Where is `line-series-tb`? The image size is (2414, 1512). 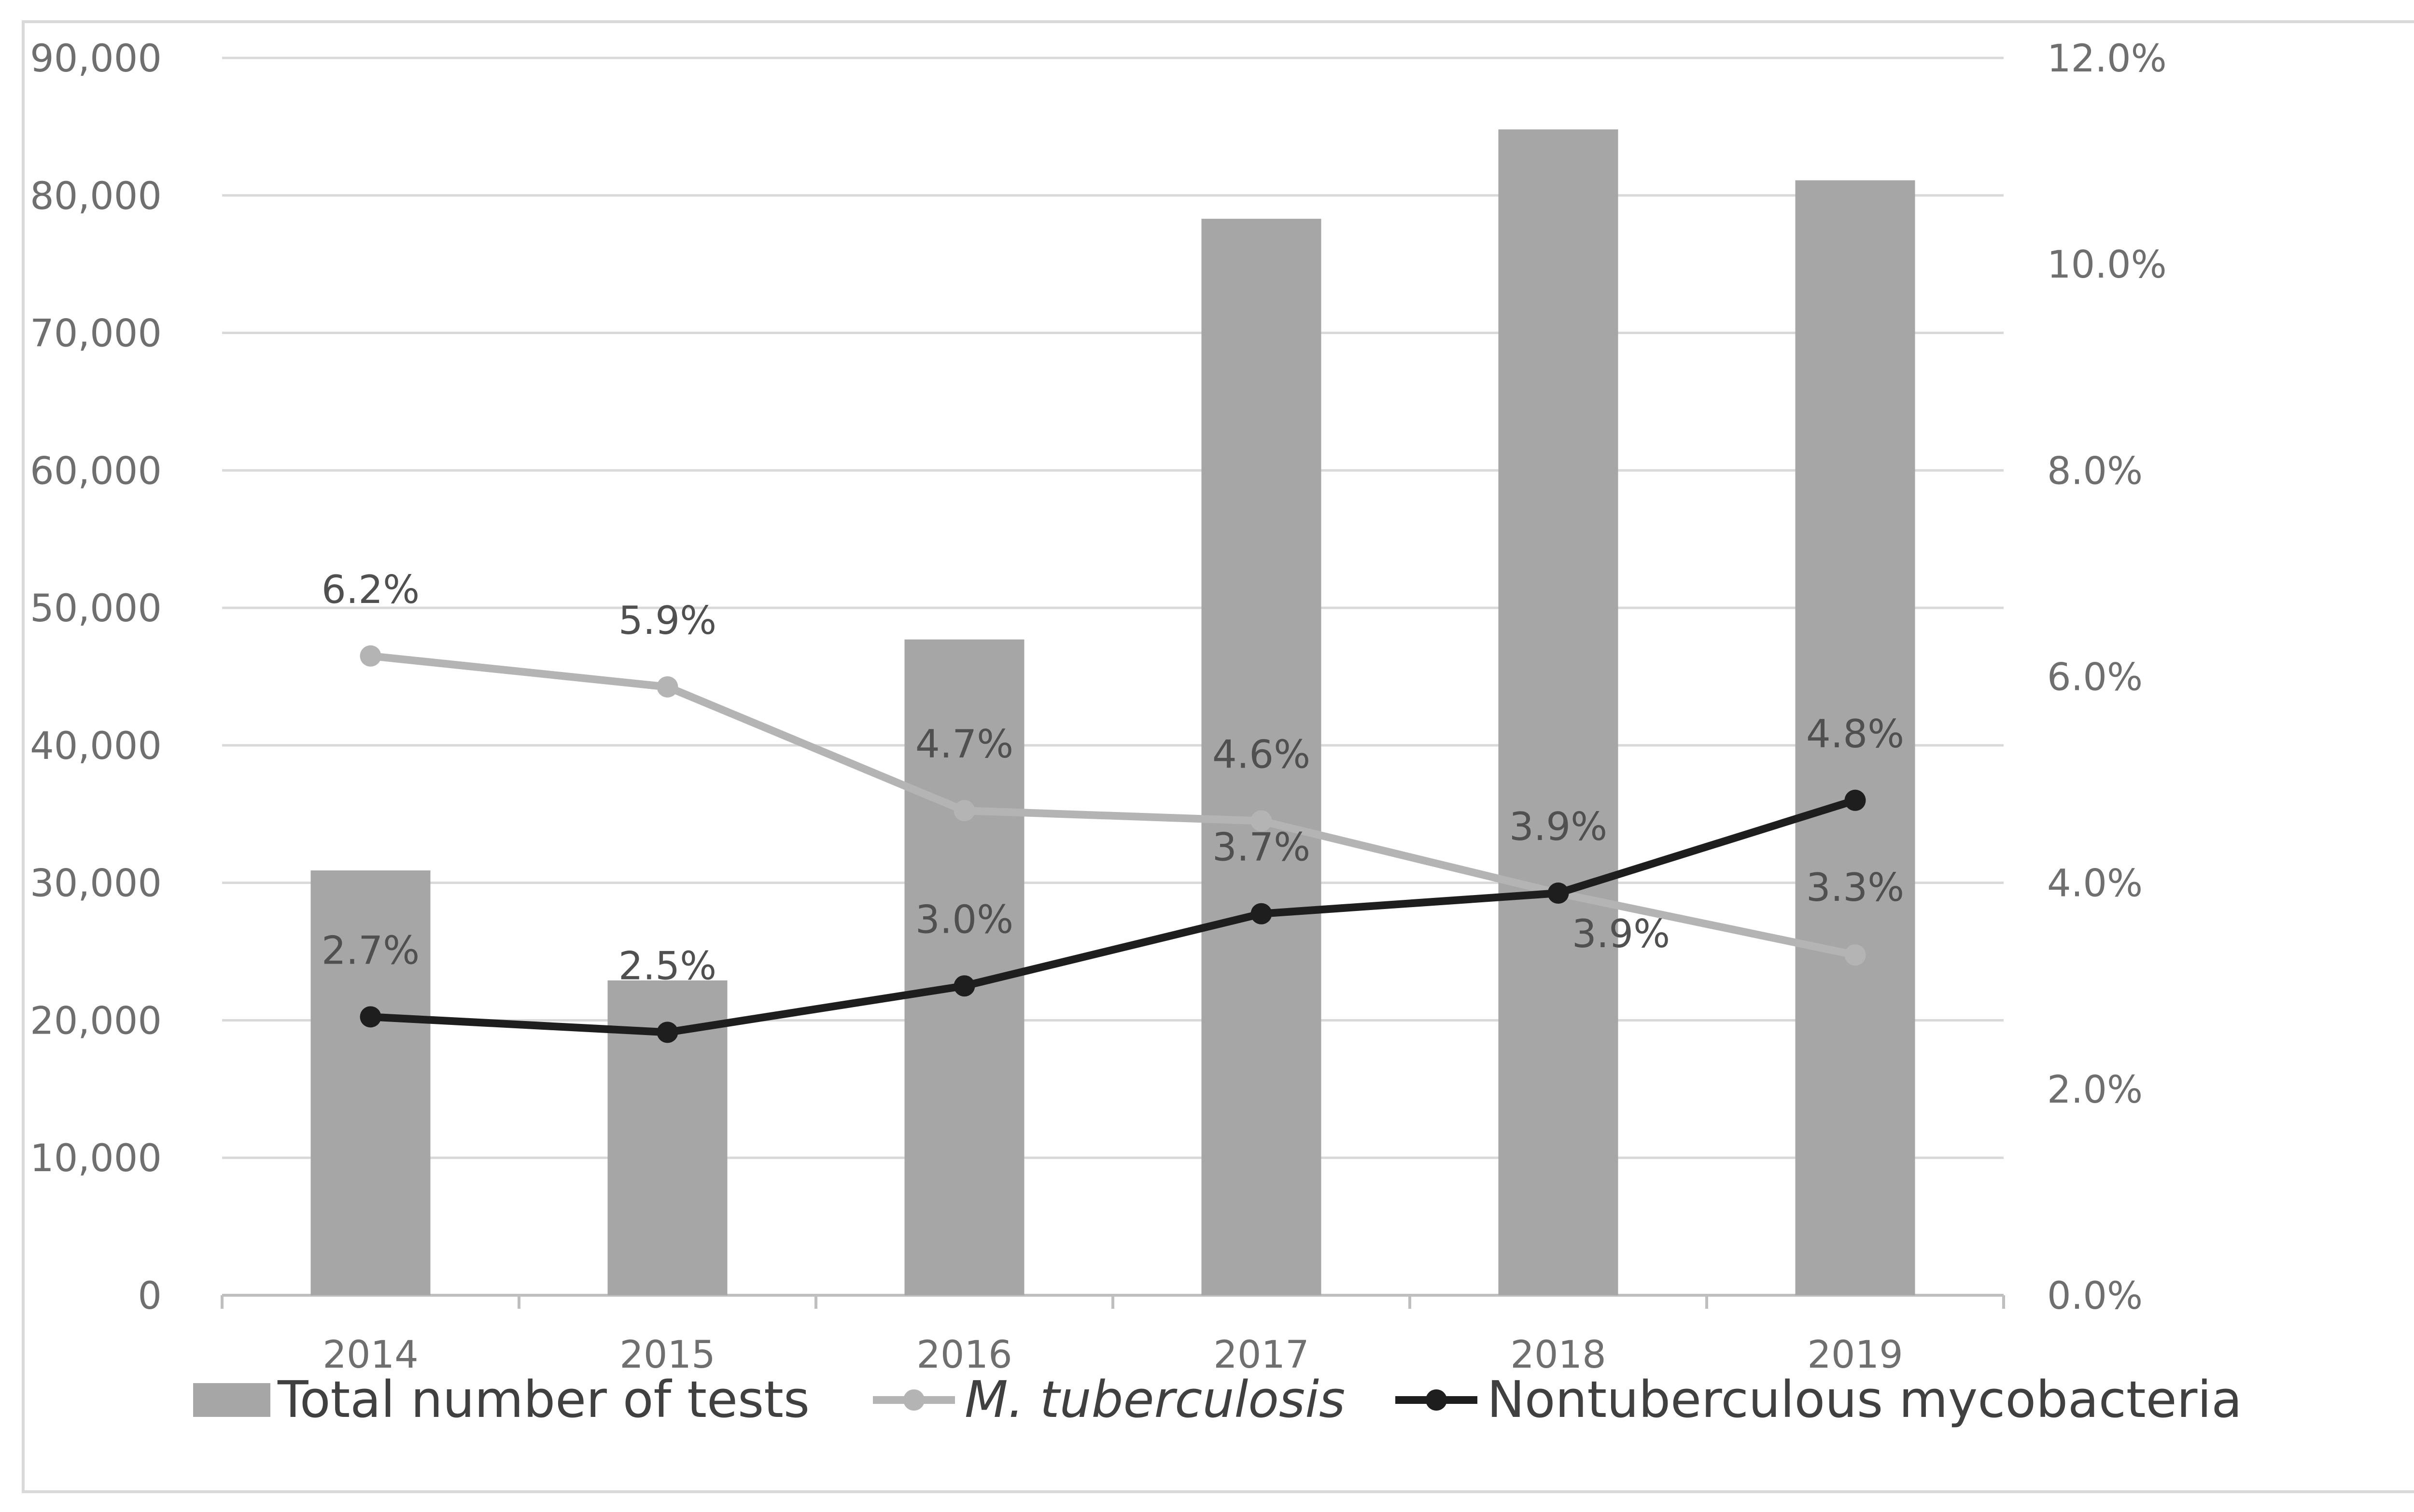
line-series-tb is located at coordinates (1113, 806).